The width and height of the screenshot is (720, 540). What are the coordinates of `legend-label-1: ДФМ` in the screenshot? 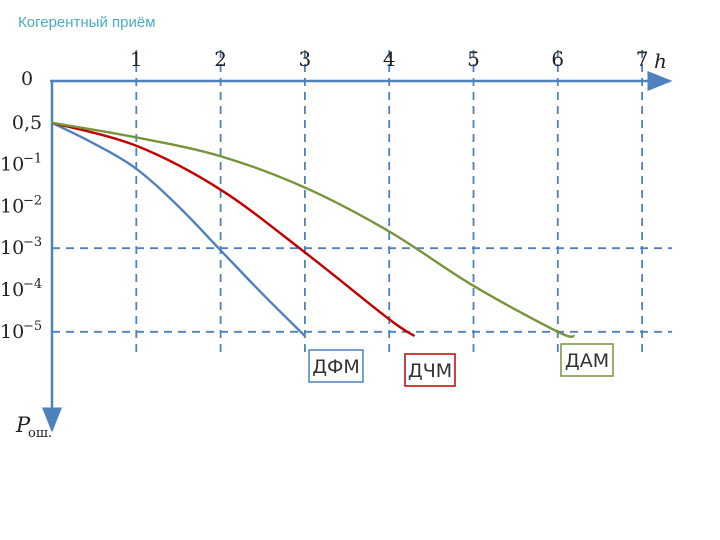 It's located at (336, 367).